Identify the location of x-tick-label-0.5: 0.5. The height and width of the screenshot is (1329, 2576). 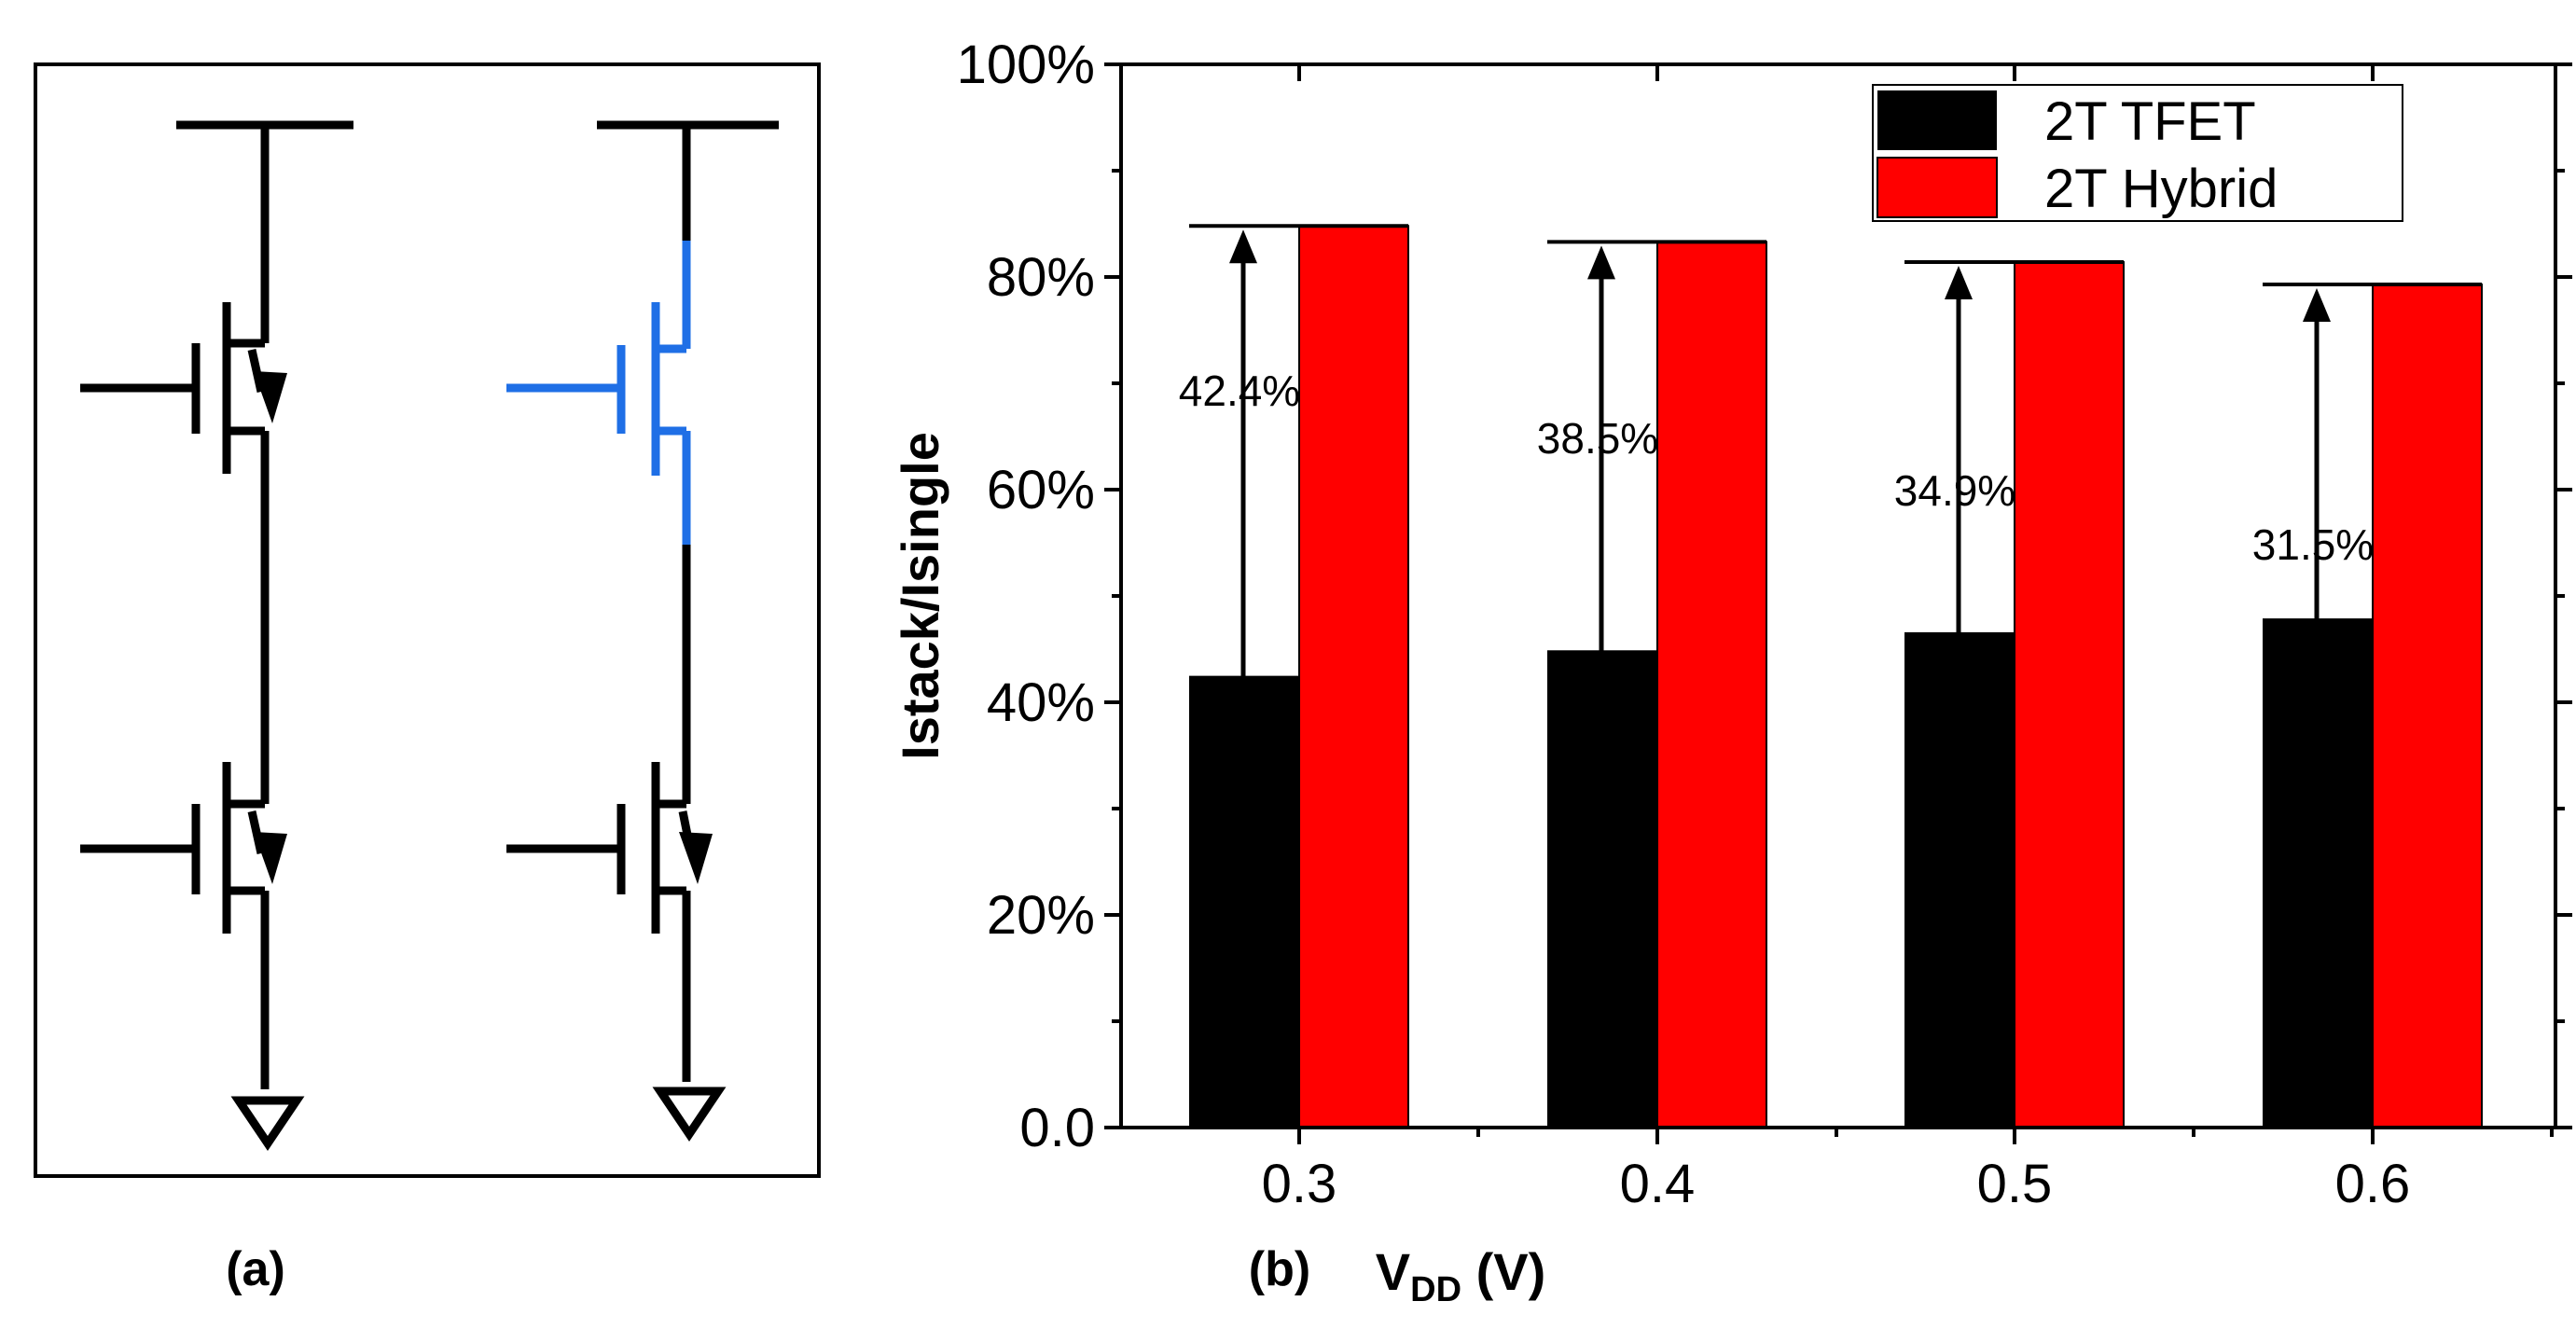
(2015, 1184).